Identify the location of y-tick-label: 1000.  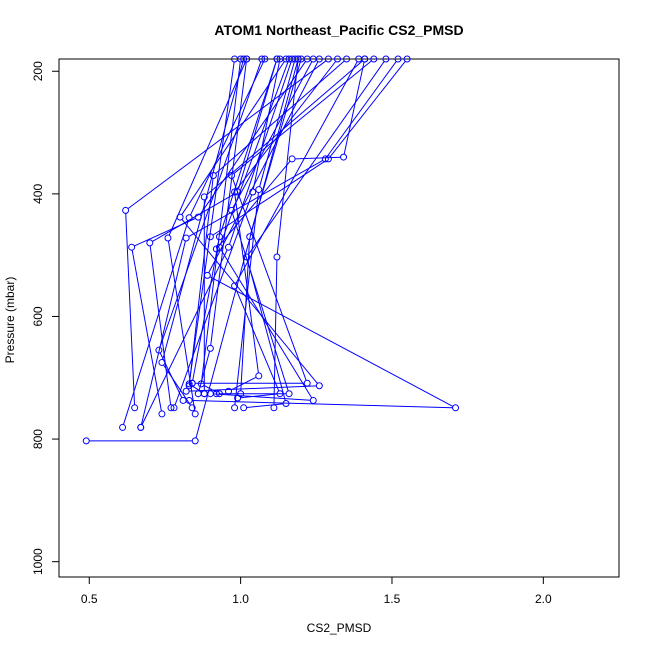
(38, 561).